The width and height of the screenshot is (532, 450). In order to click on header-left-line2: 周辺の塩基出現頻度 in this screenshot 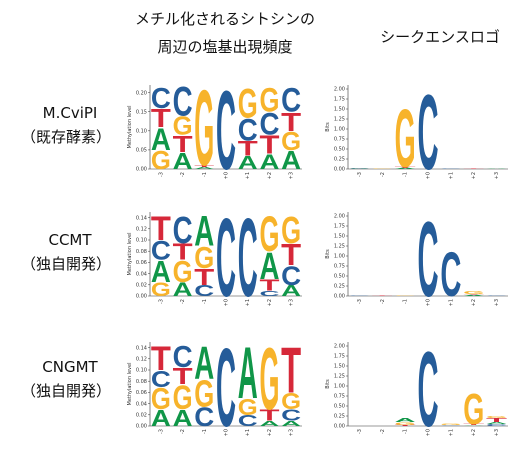, I will do `click(224, 47)`.